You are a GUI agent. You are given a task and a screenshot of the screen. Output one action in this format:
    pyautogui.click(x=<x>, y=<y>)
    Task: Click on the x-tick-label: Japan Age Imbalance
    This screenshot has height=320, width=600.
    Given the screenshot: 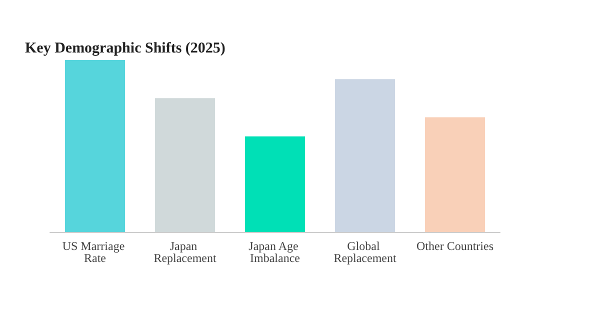 What is the action you would take?
    pyautogui.click(x=275, y=252)
    